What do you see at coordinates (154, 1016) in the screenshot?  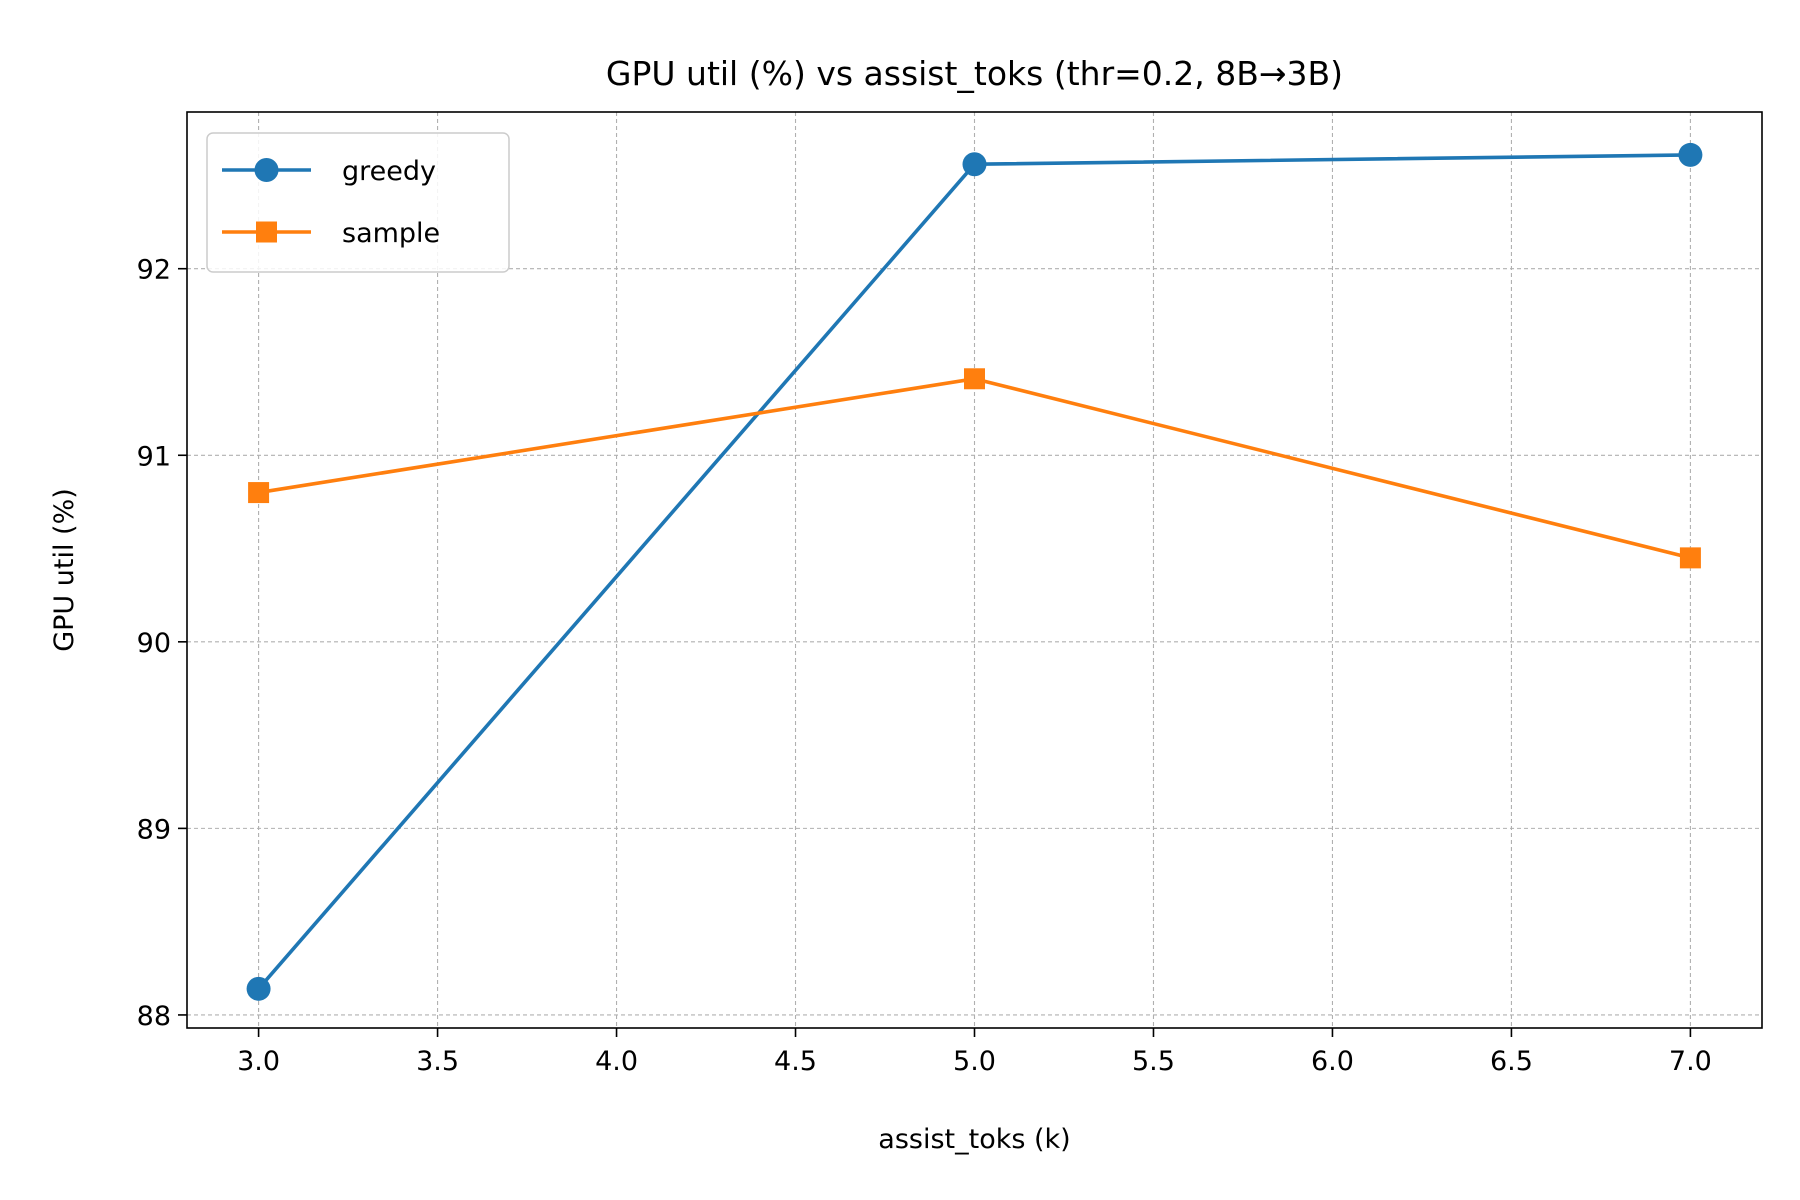 I see `y-tick-label: 88` at bounding box center [154, 1016].